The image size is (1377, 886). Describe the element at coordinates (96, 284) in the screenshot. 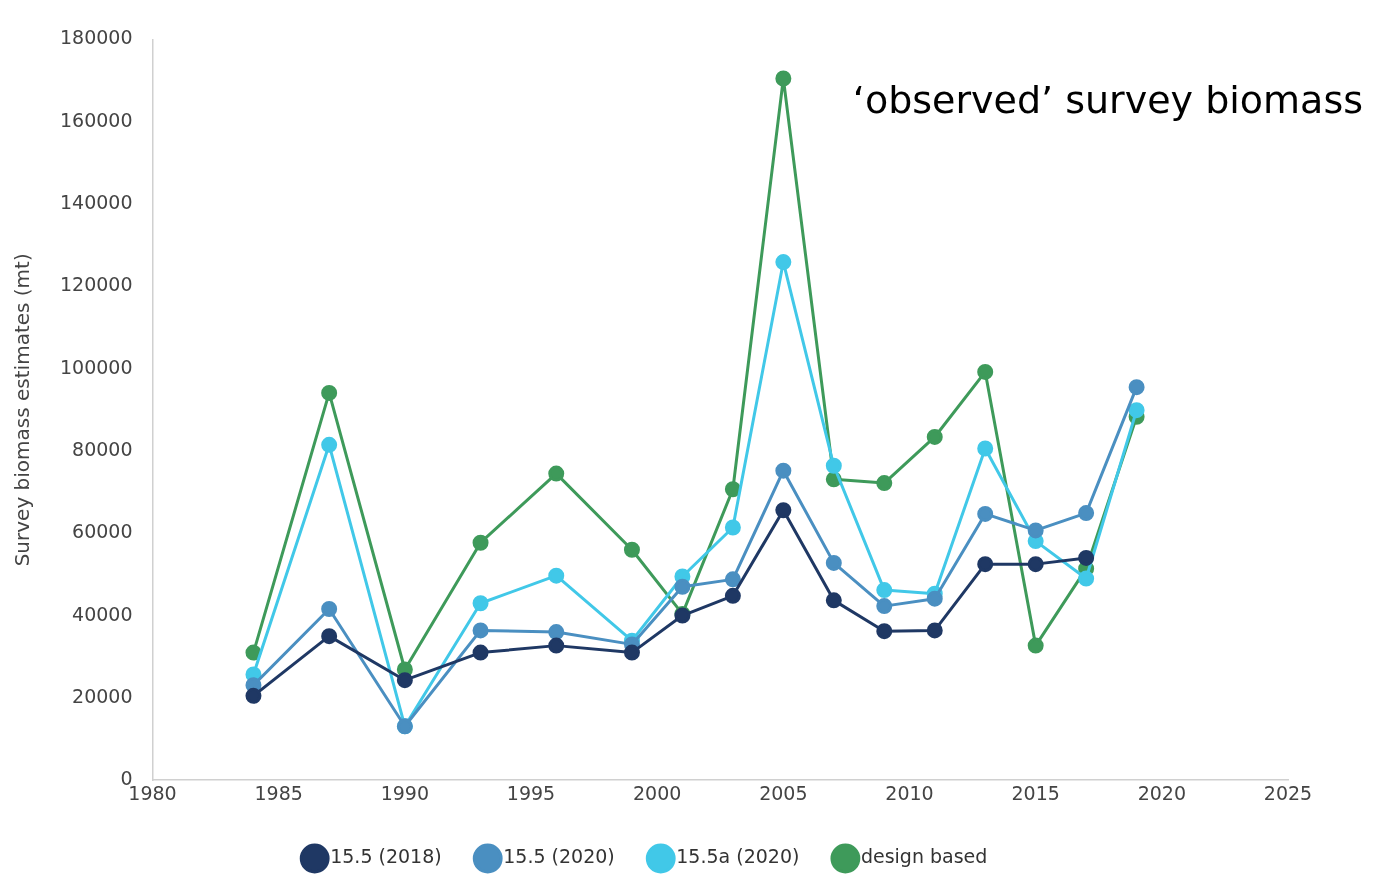

I see `y-tick-label: 120000` at that location.